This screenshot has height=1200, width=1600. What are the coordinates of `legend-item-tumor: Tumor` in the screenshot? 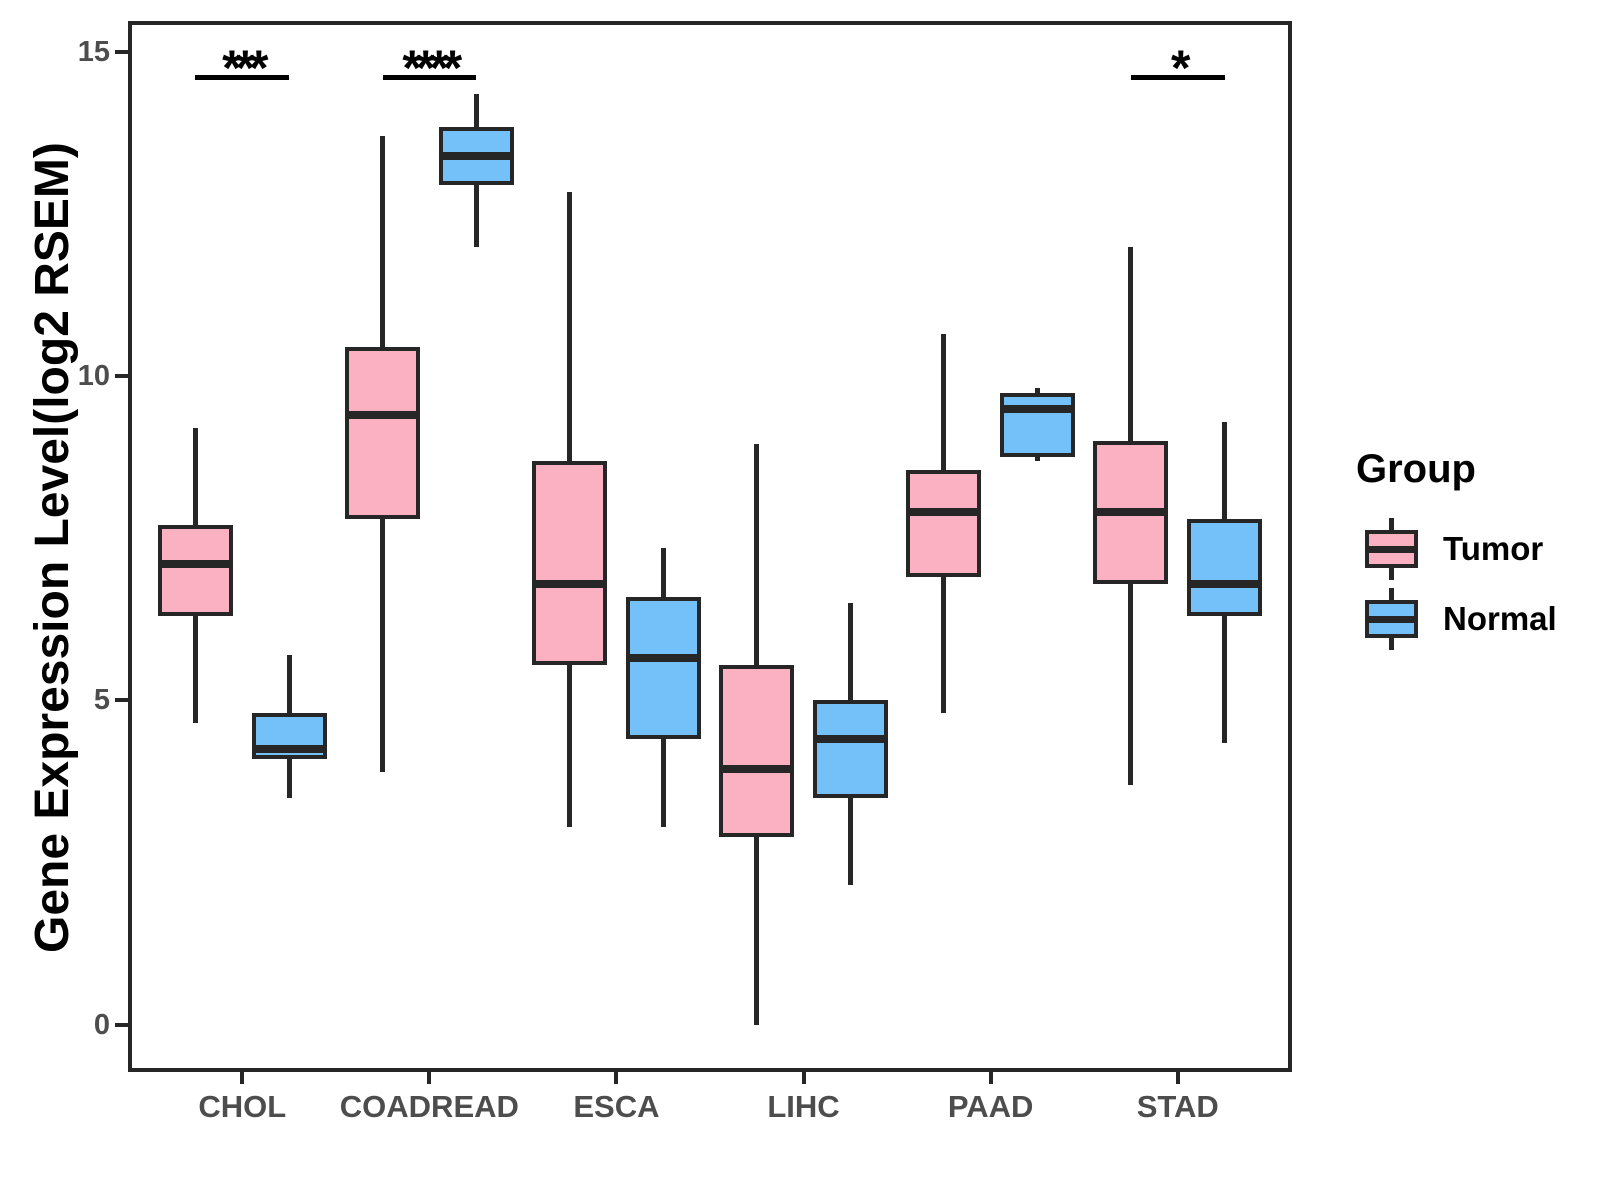 It's located at (1449, 549).